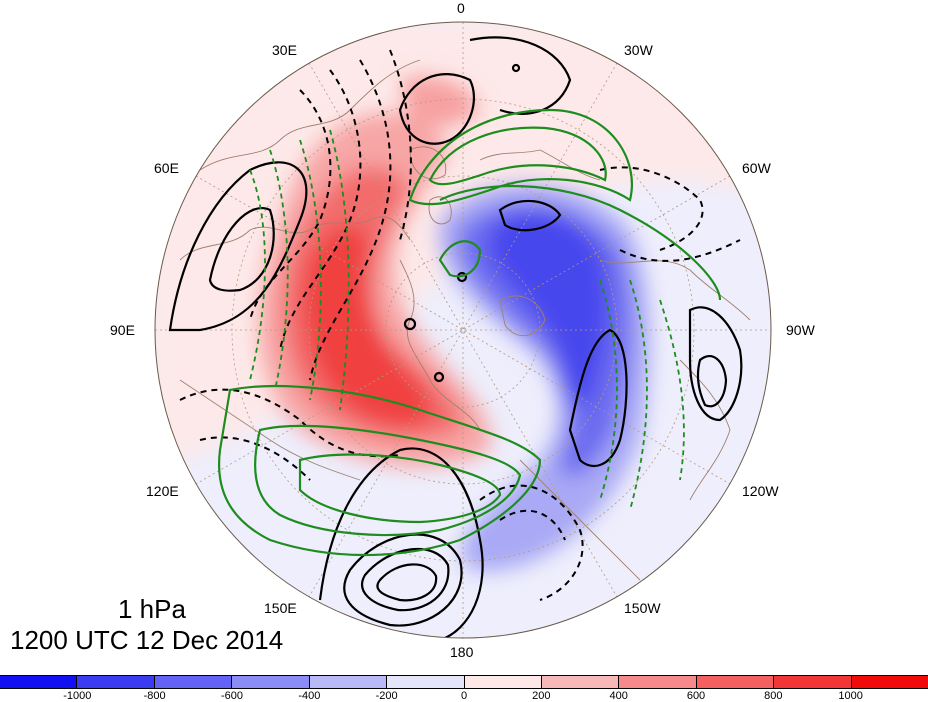 The height and width of the screenshot is (702, 928). Describe the element at coordinates (154, 696) in the screenshot. I see `colorbar-tick-label: -800` at that location.